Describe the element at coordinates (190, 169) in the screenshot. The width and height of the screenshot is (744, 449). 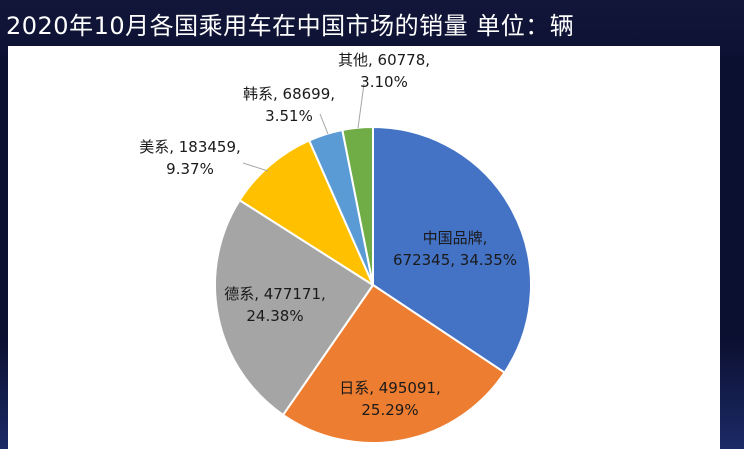
I see `data-label-line2: 9.37%` at that location.